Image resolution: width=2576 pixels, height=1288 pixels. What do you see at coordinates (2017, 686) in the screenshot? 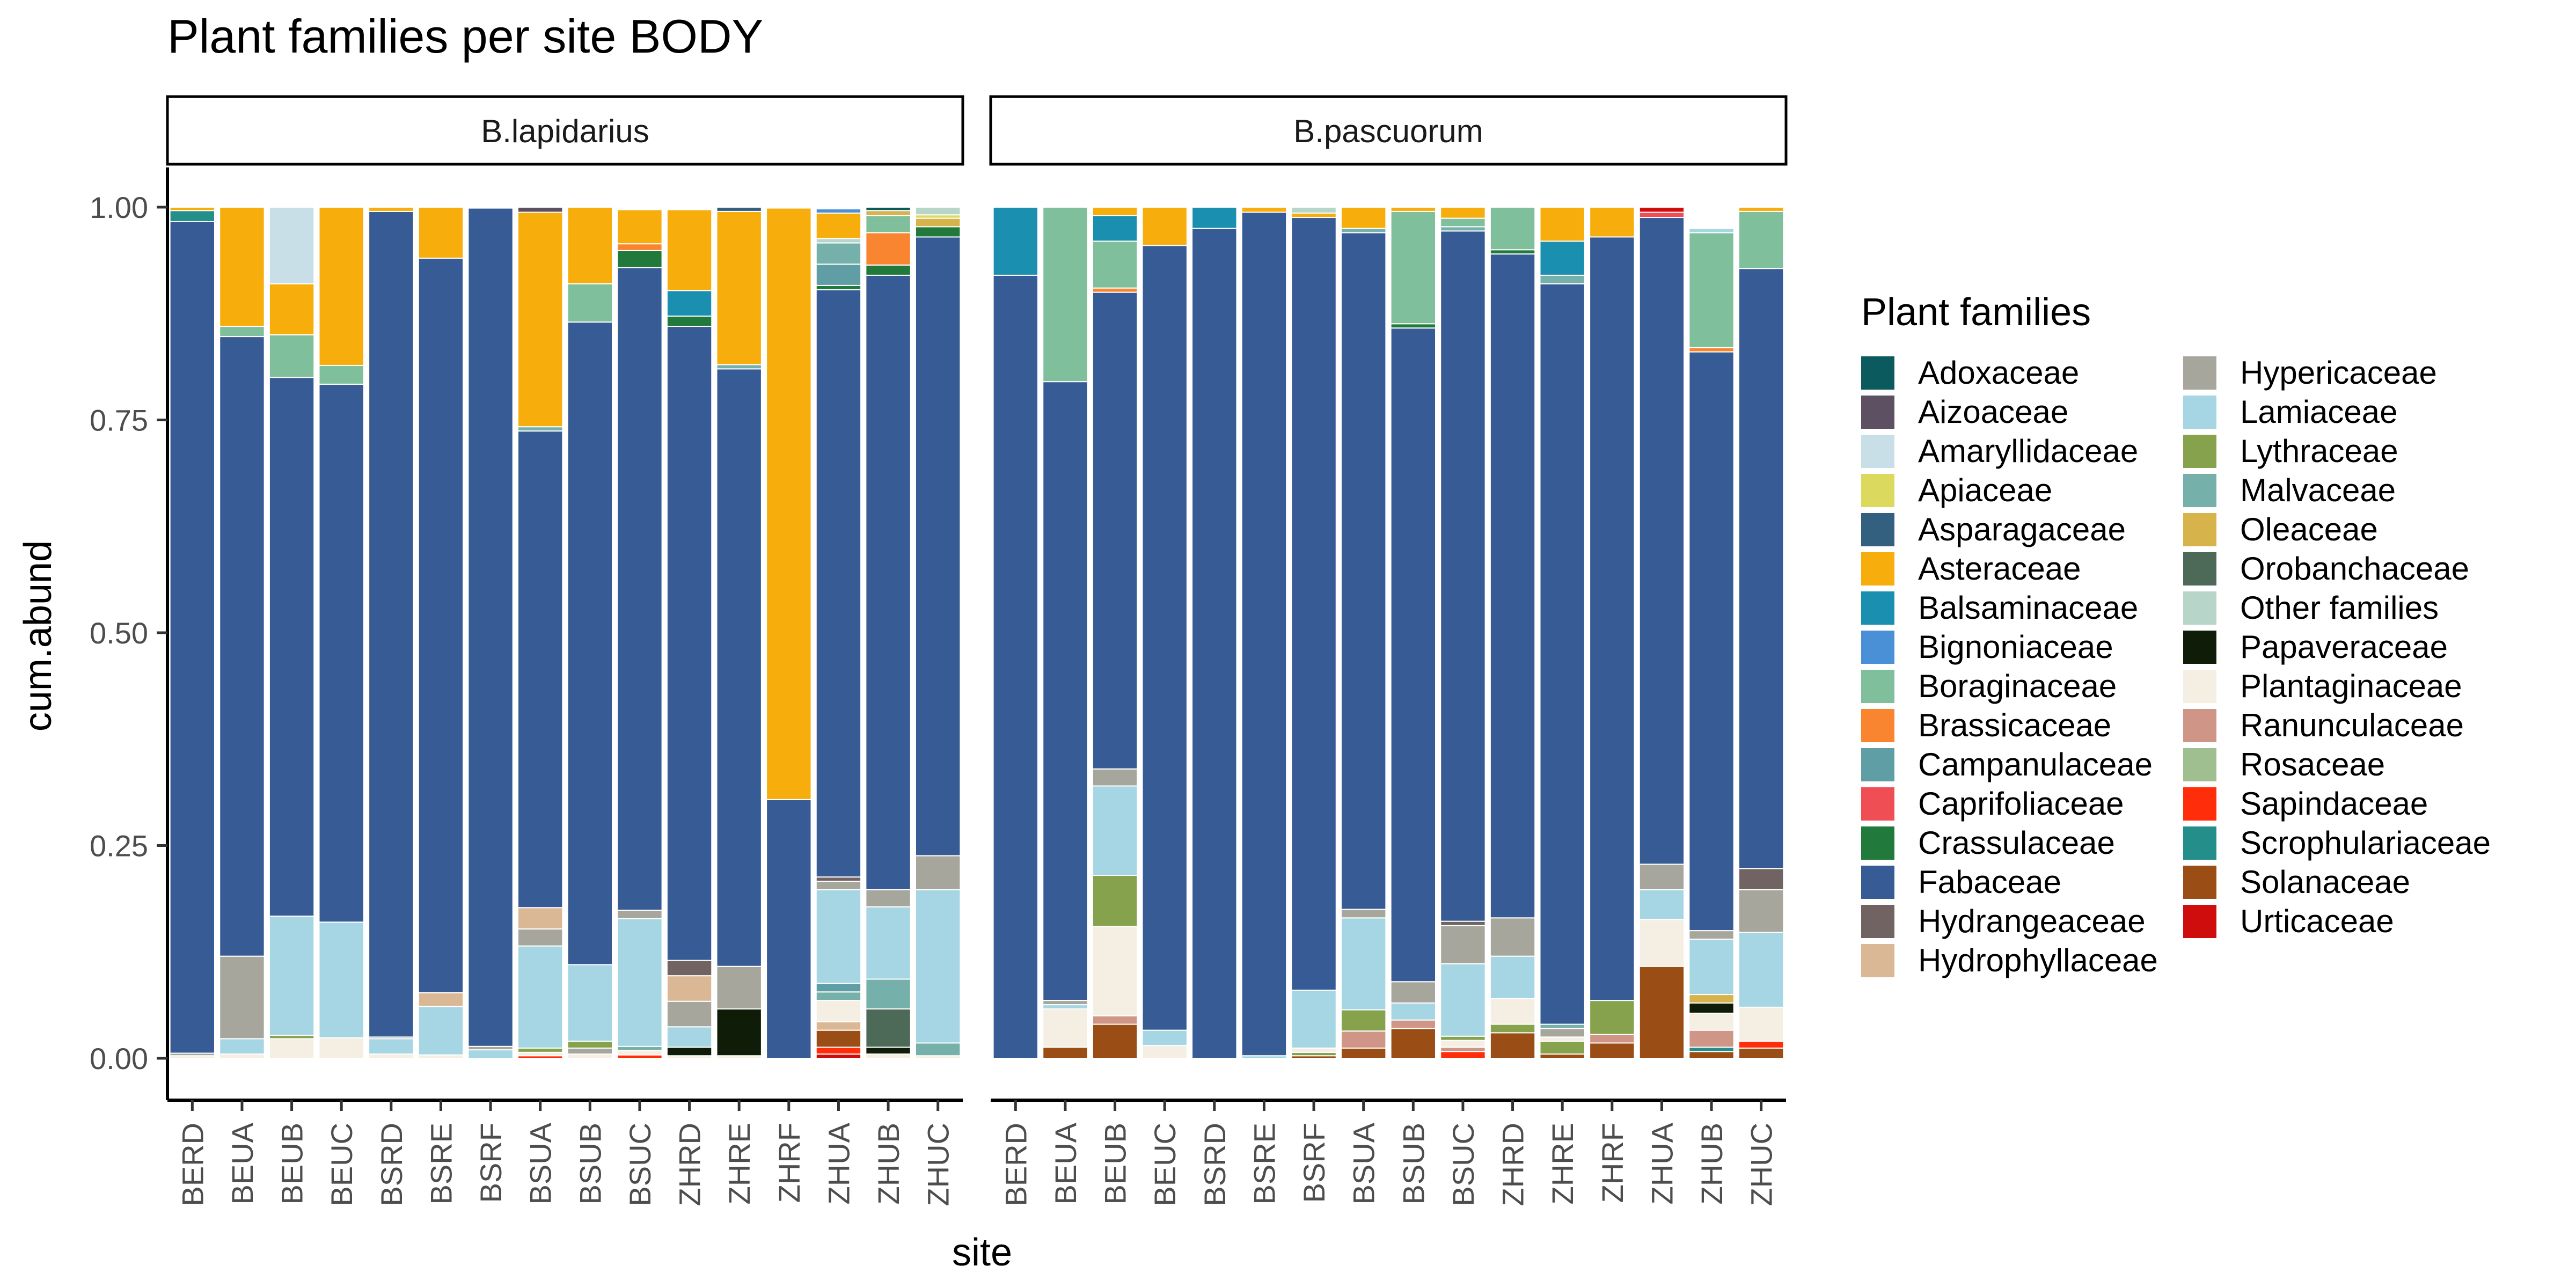
I see `legend-label: Boraginaceae` at bounding box center [2017, 686].